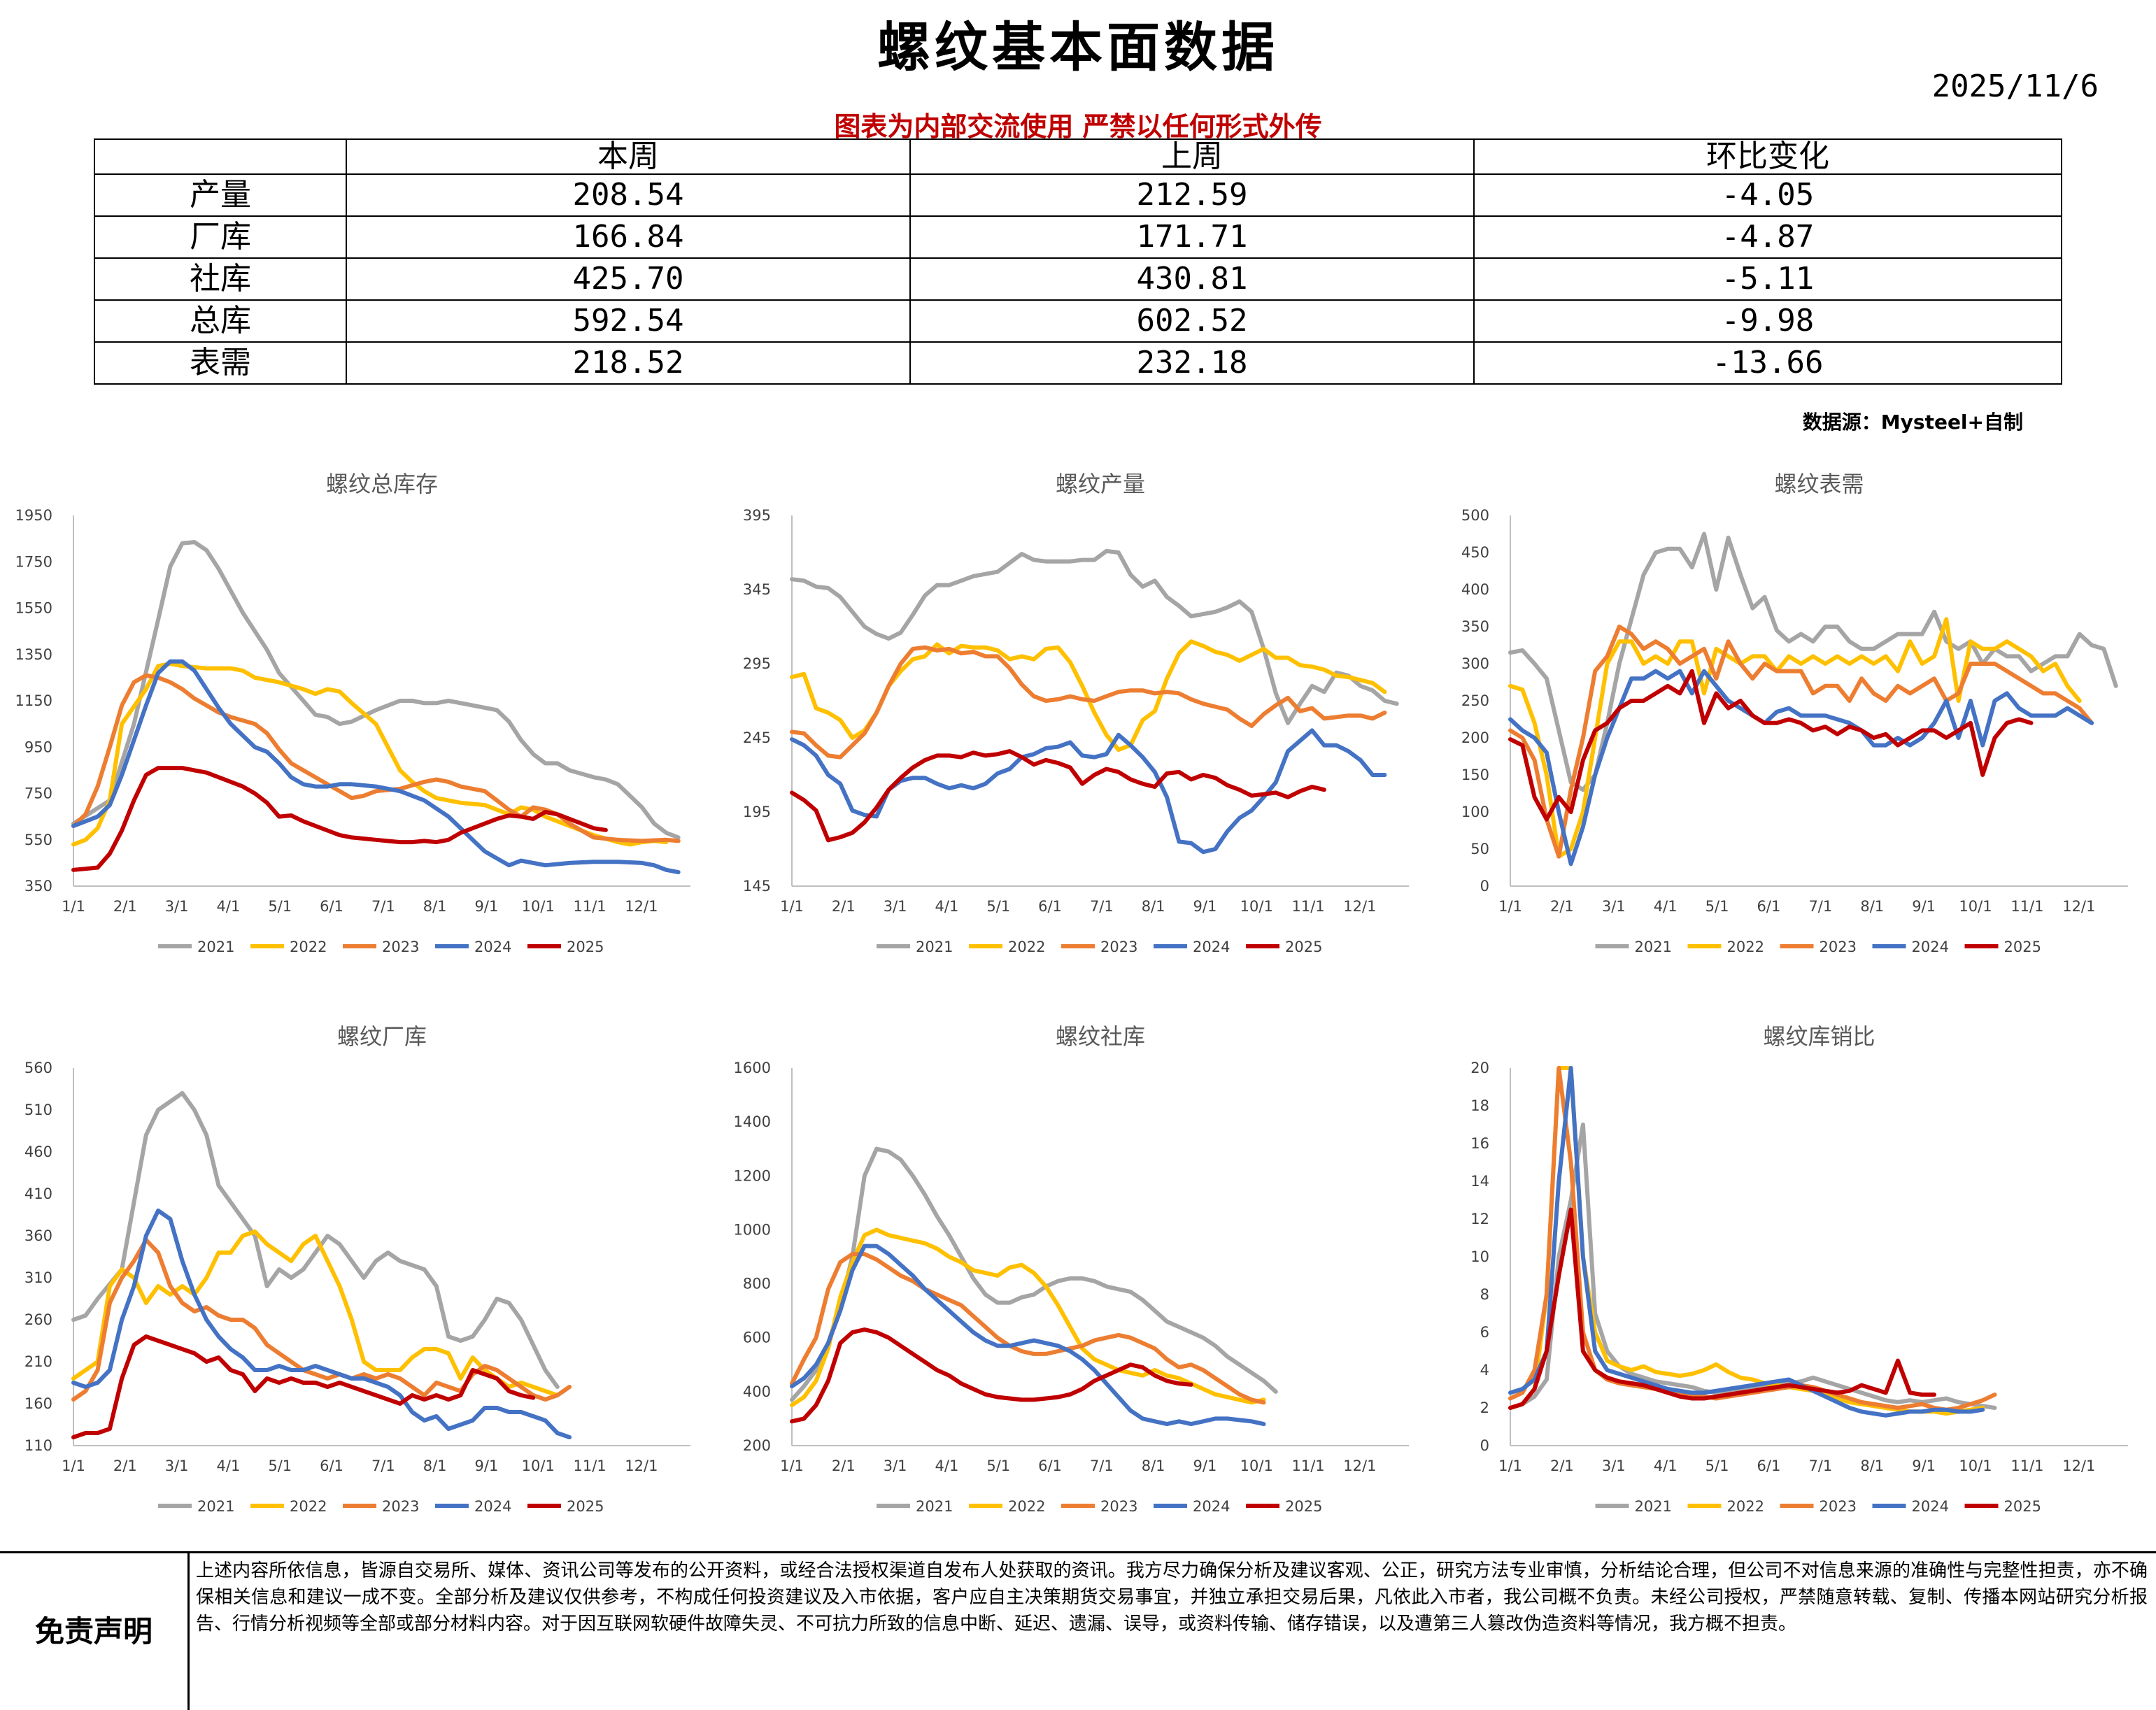  Describe the element at coordinates (1475, 775) in the screenshot. I see `y-tick-label: 150` at that location.